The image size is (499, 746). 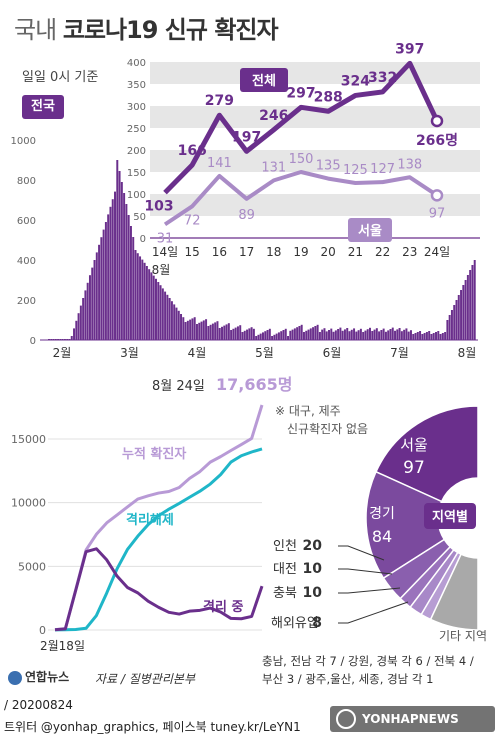 What do you see at coordinates (313, 593) in the screenshot?
I see `region-value-chungbuk: 10` at bounding box center [313, 593].